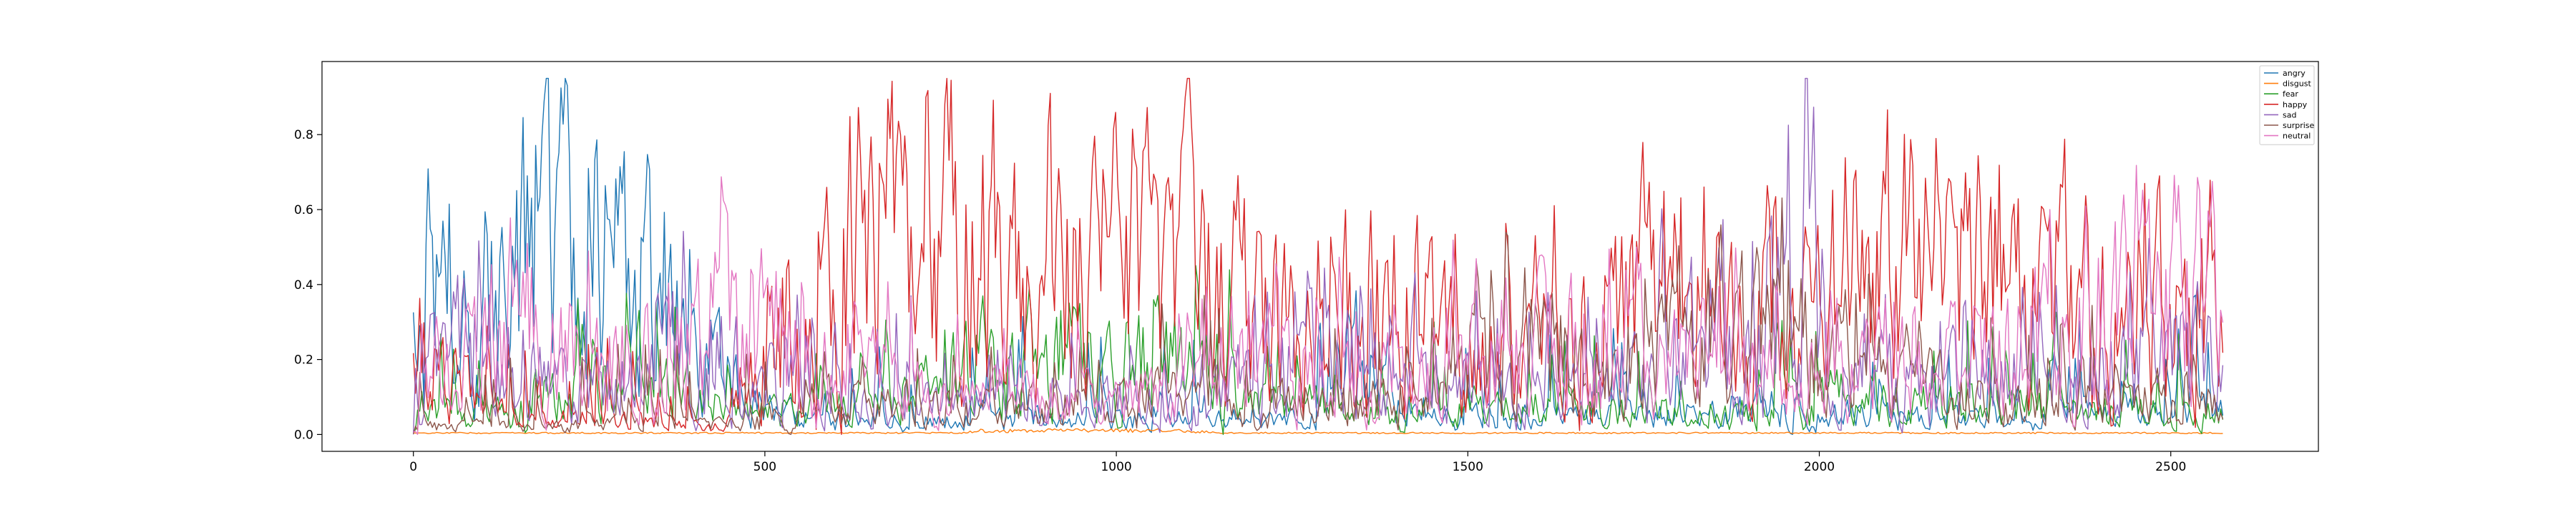  I want to click on legend-label-disgust: disgust, so click(2297, 84).